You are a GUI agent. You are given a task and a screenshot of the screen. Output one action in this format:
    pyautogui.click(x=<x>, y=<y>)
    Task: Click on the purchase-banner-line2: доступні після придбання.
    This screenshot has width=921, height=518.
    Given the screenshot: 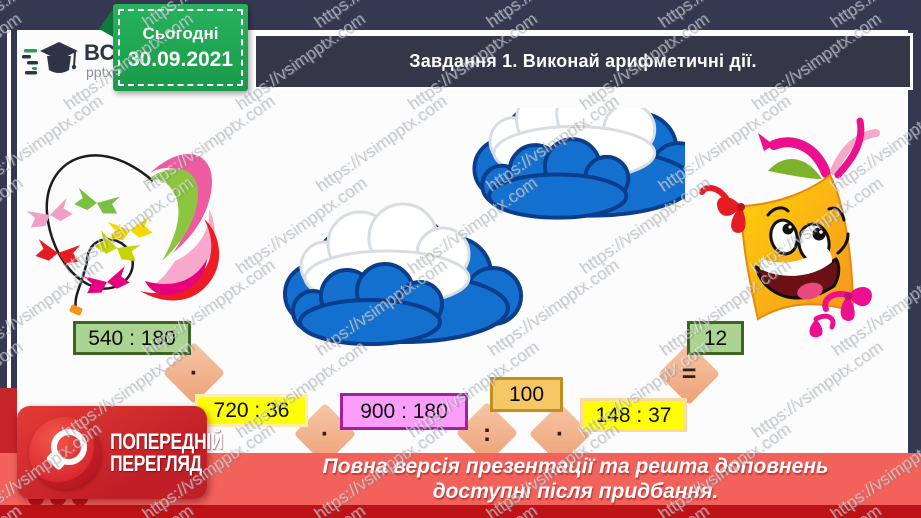 What is the action you would take?
    pyautogui.click(x=575, y=491)
    